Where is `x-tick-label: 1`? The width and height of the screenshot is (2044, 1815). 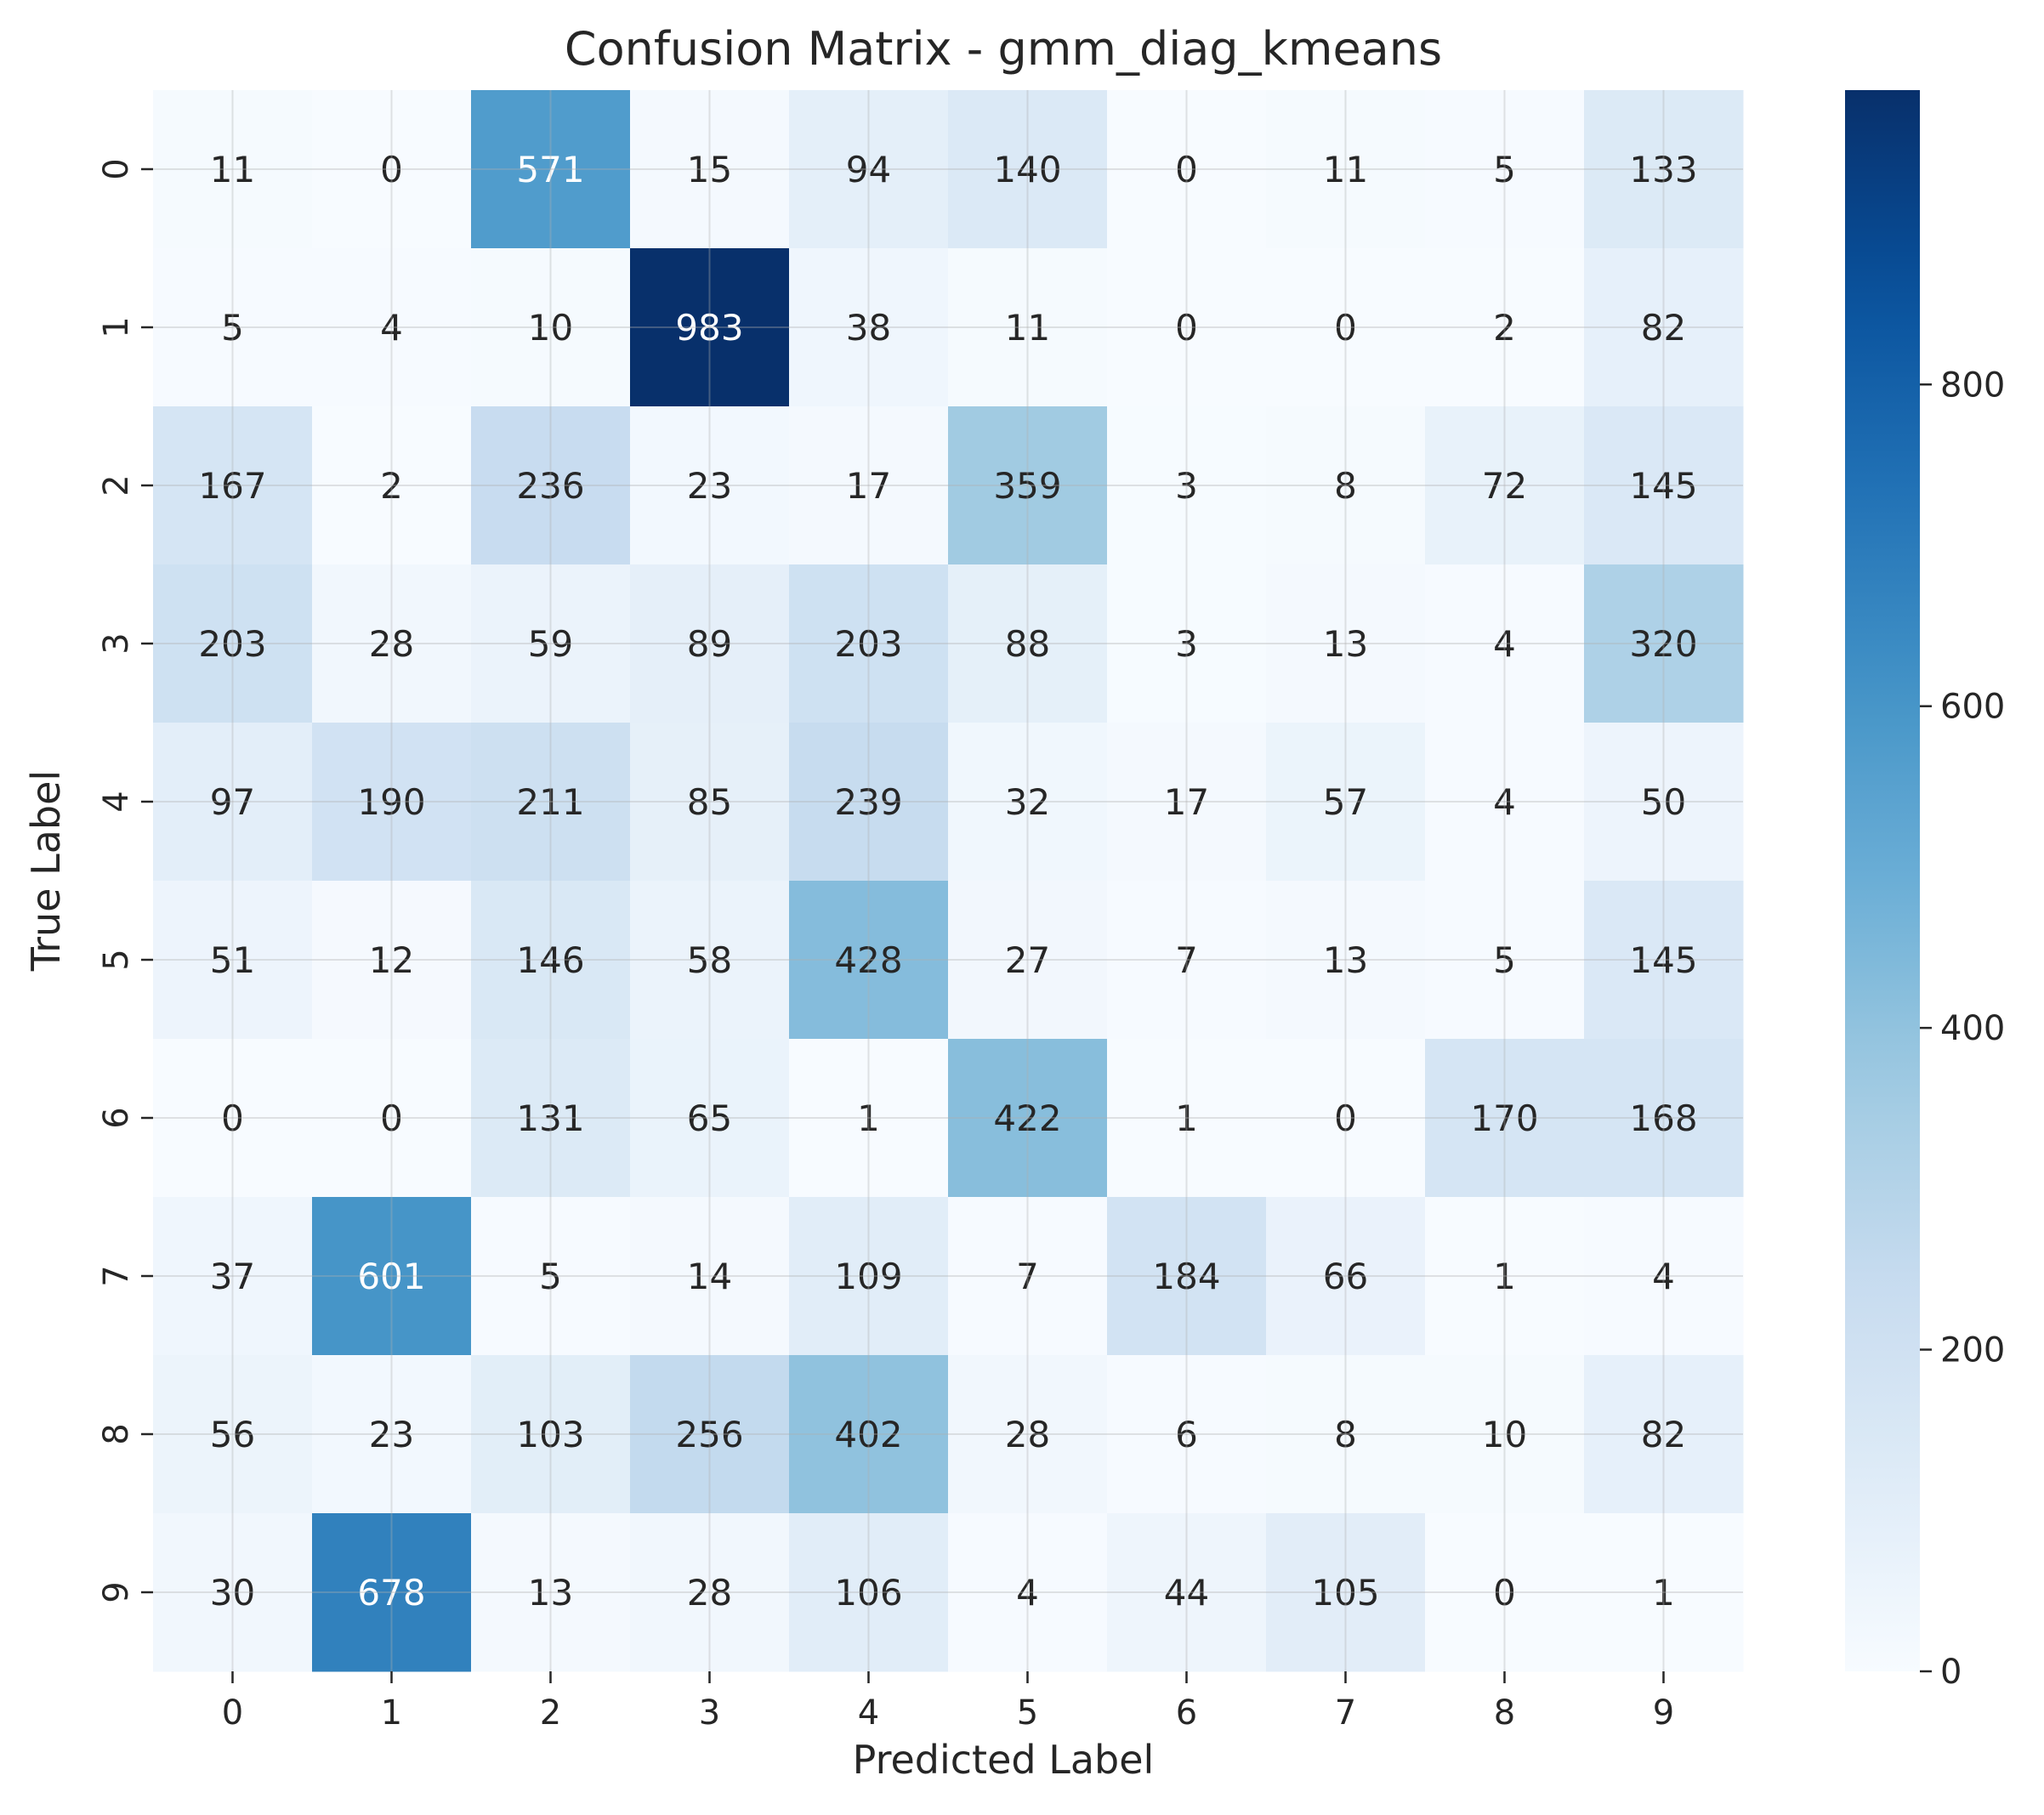 x-tick-label: 1 is located at coordinates (392, 1713).